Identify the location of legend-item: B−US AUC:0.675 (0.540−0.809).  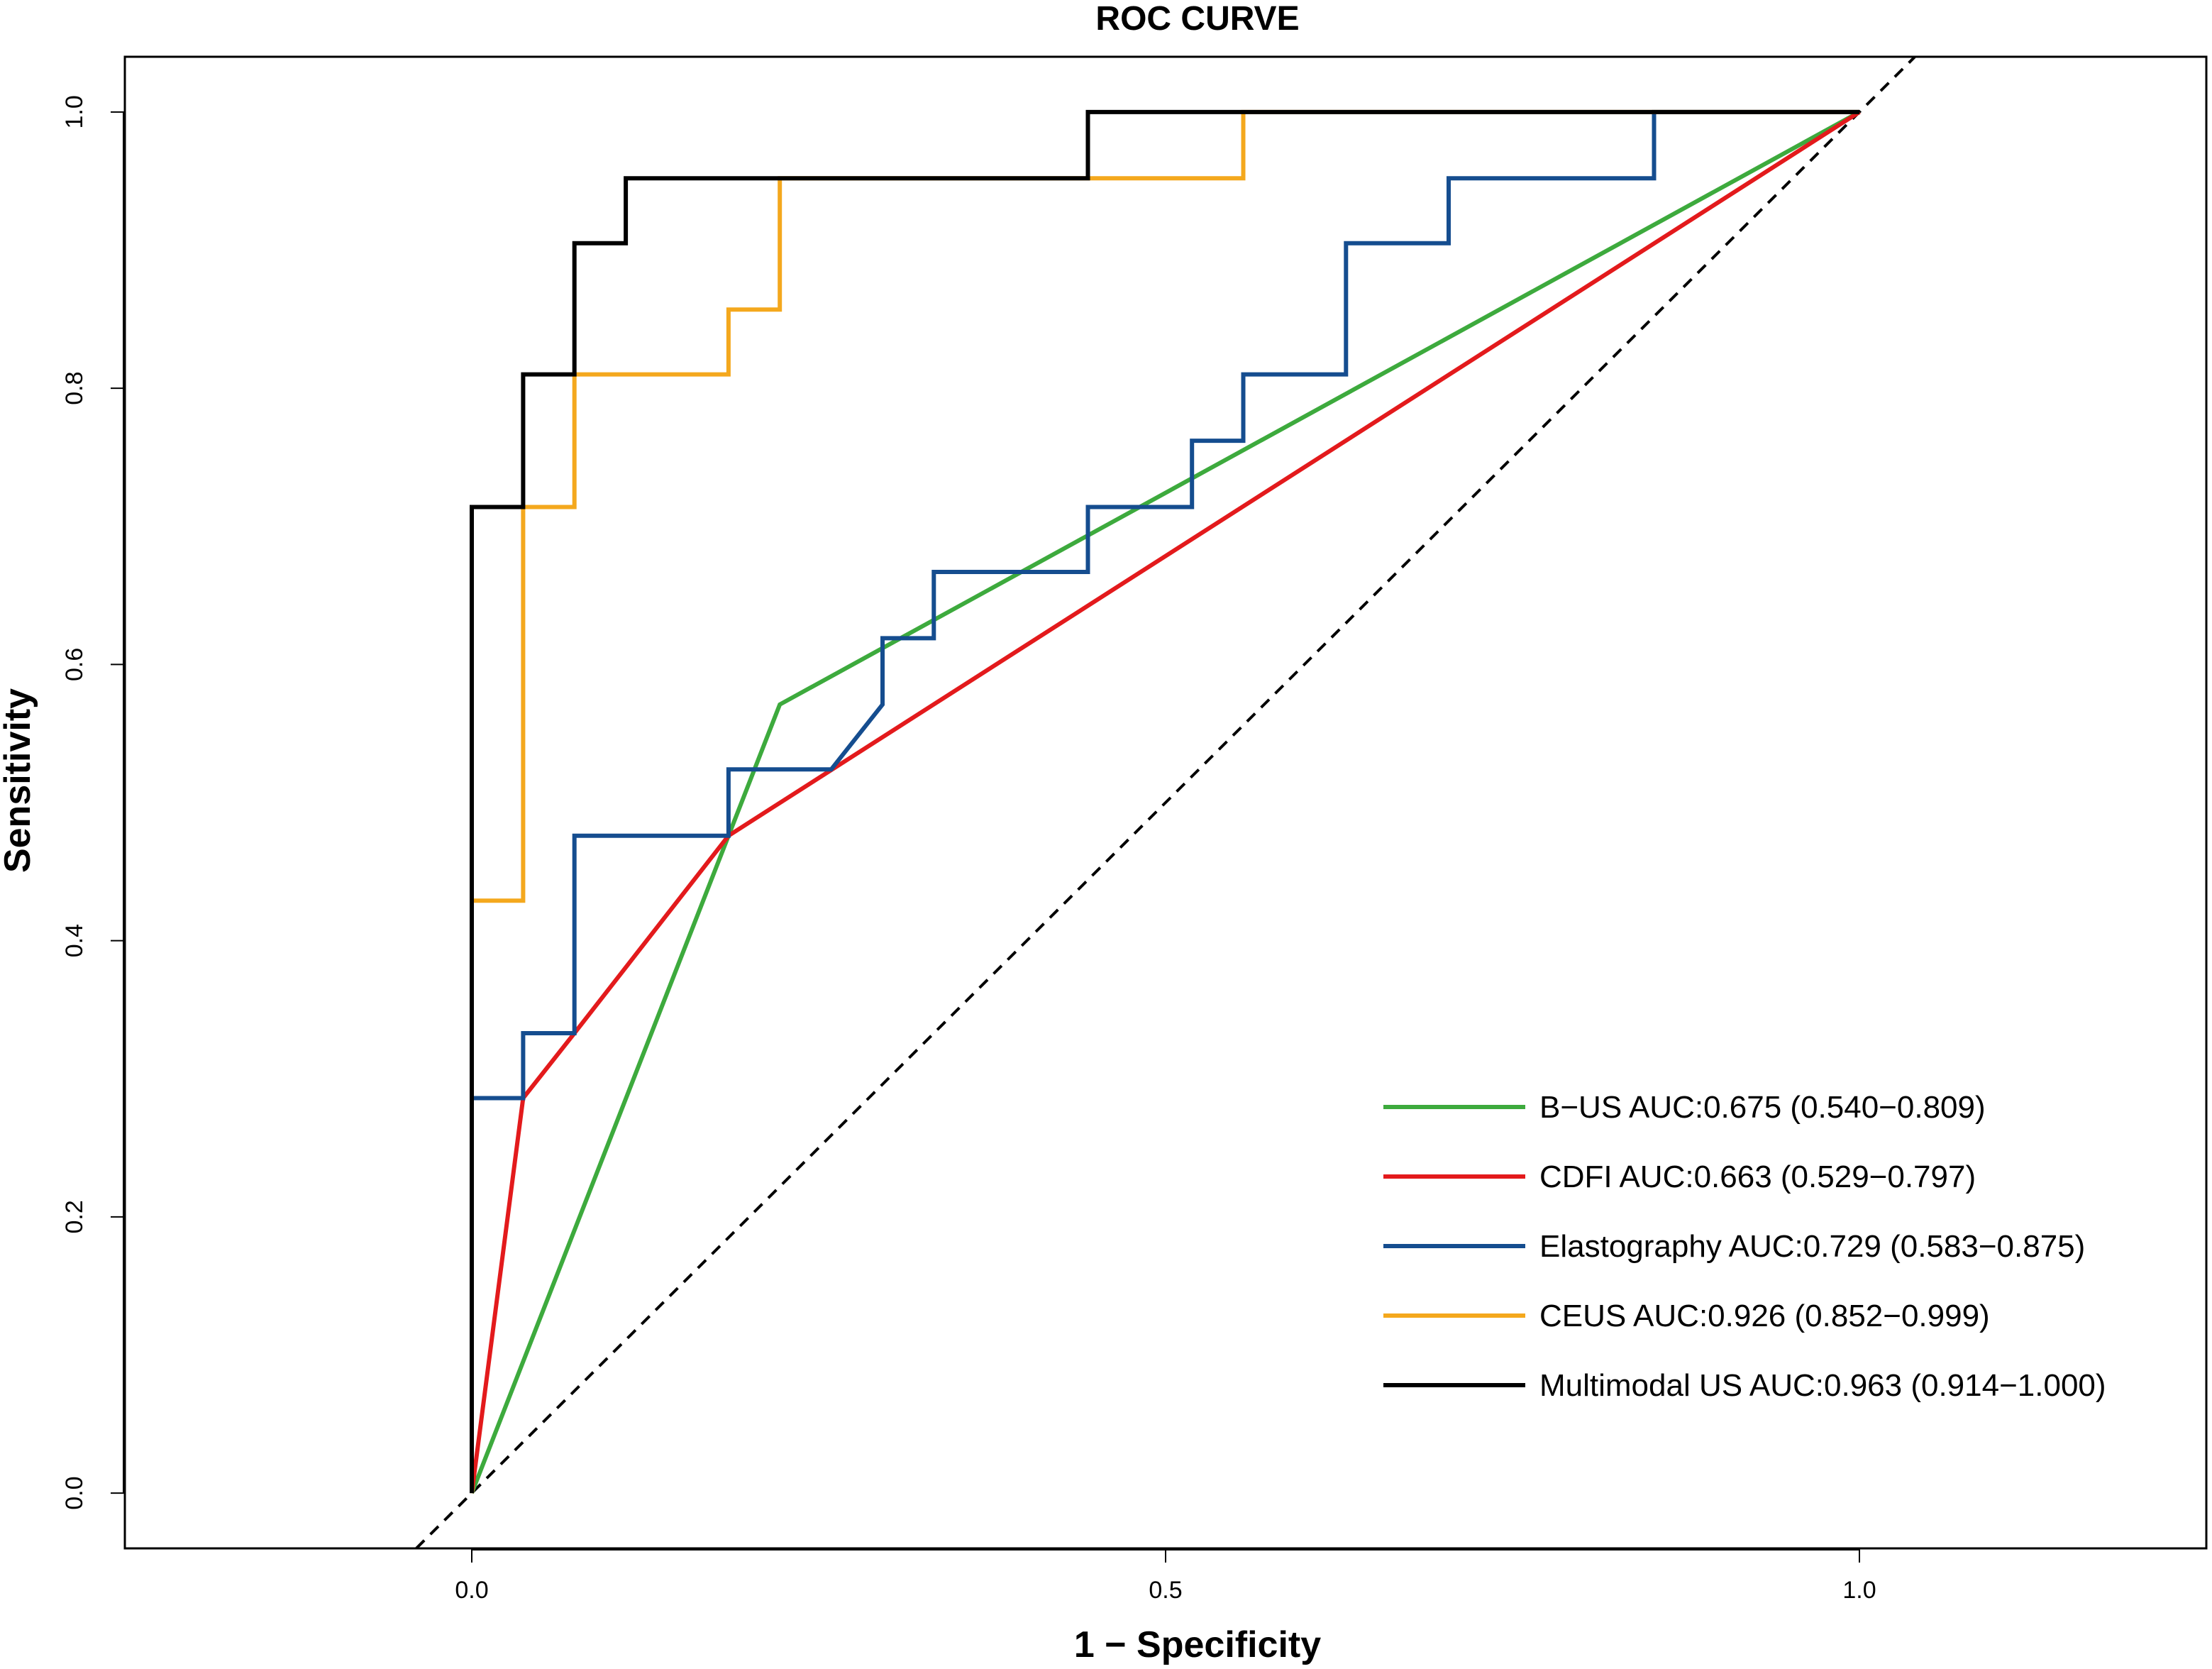
(1684, 1107).